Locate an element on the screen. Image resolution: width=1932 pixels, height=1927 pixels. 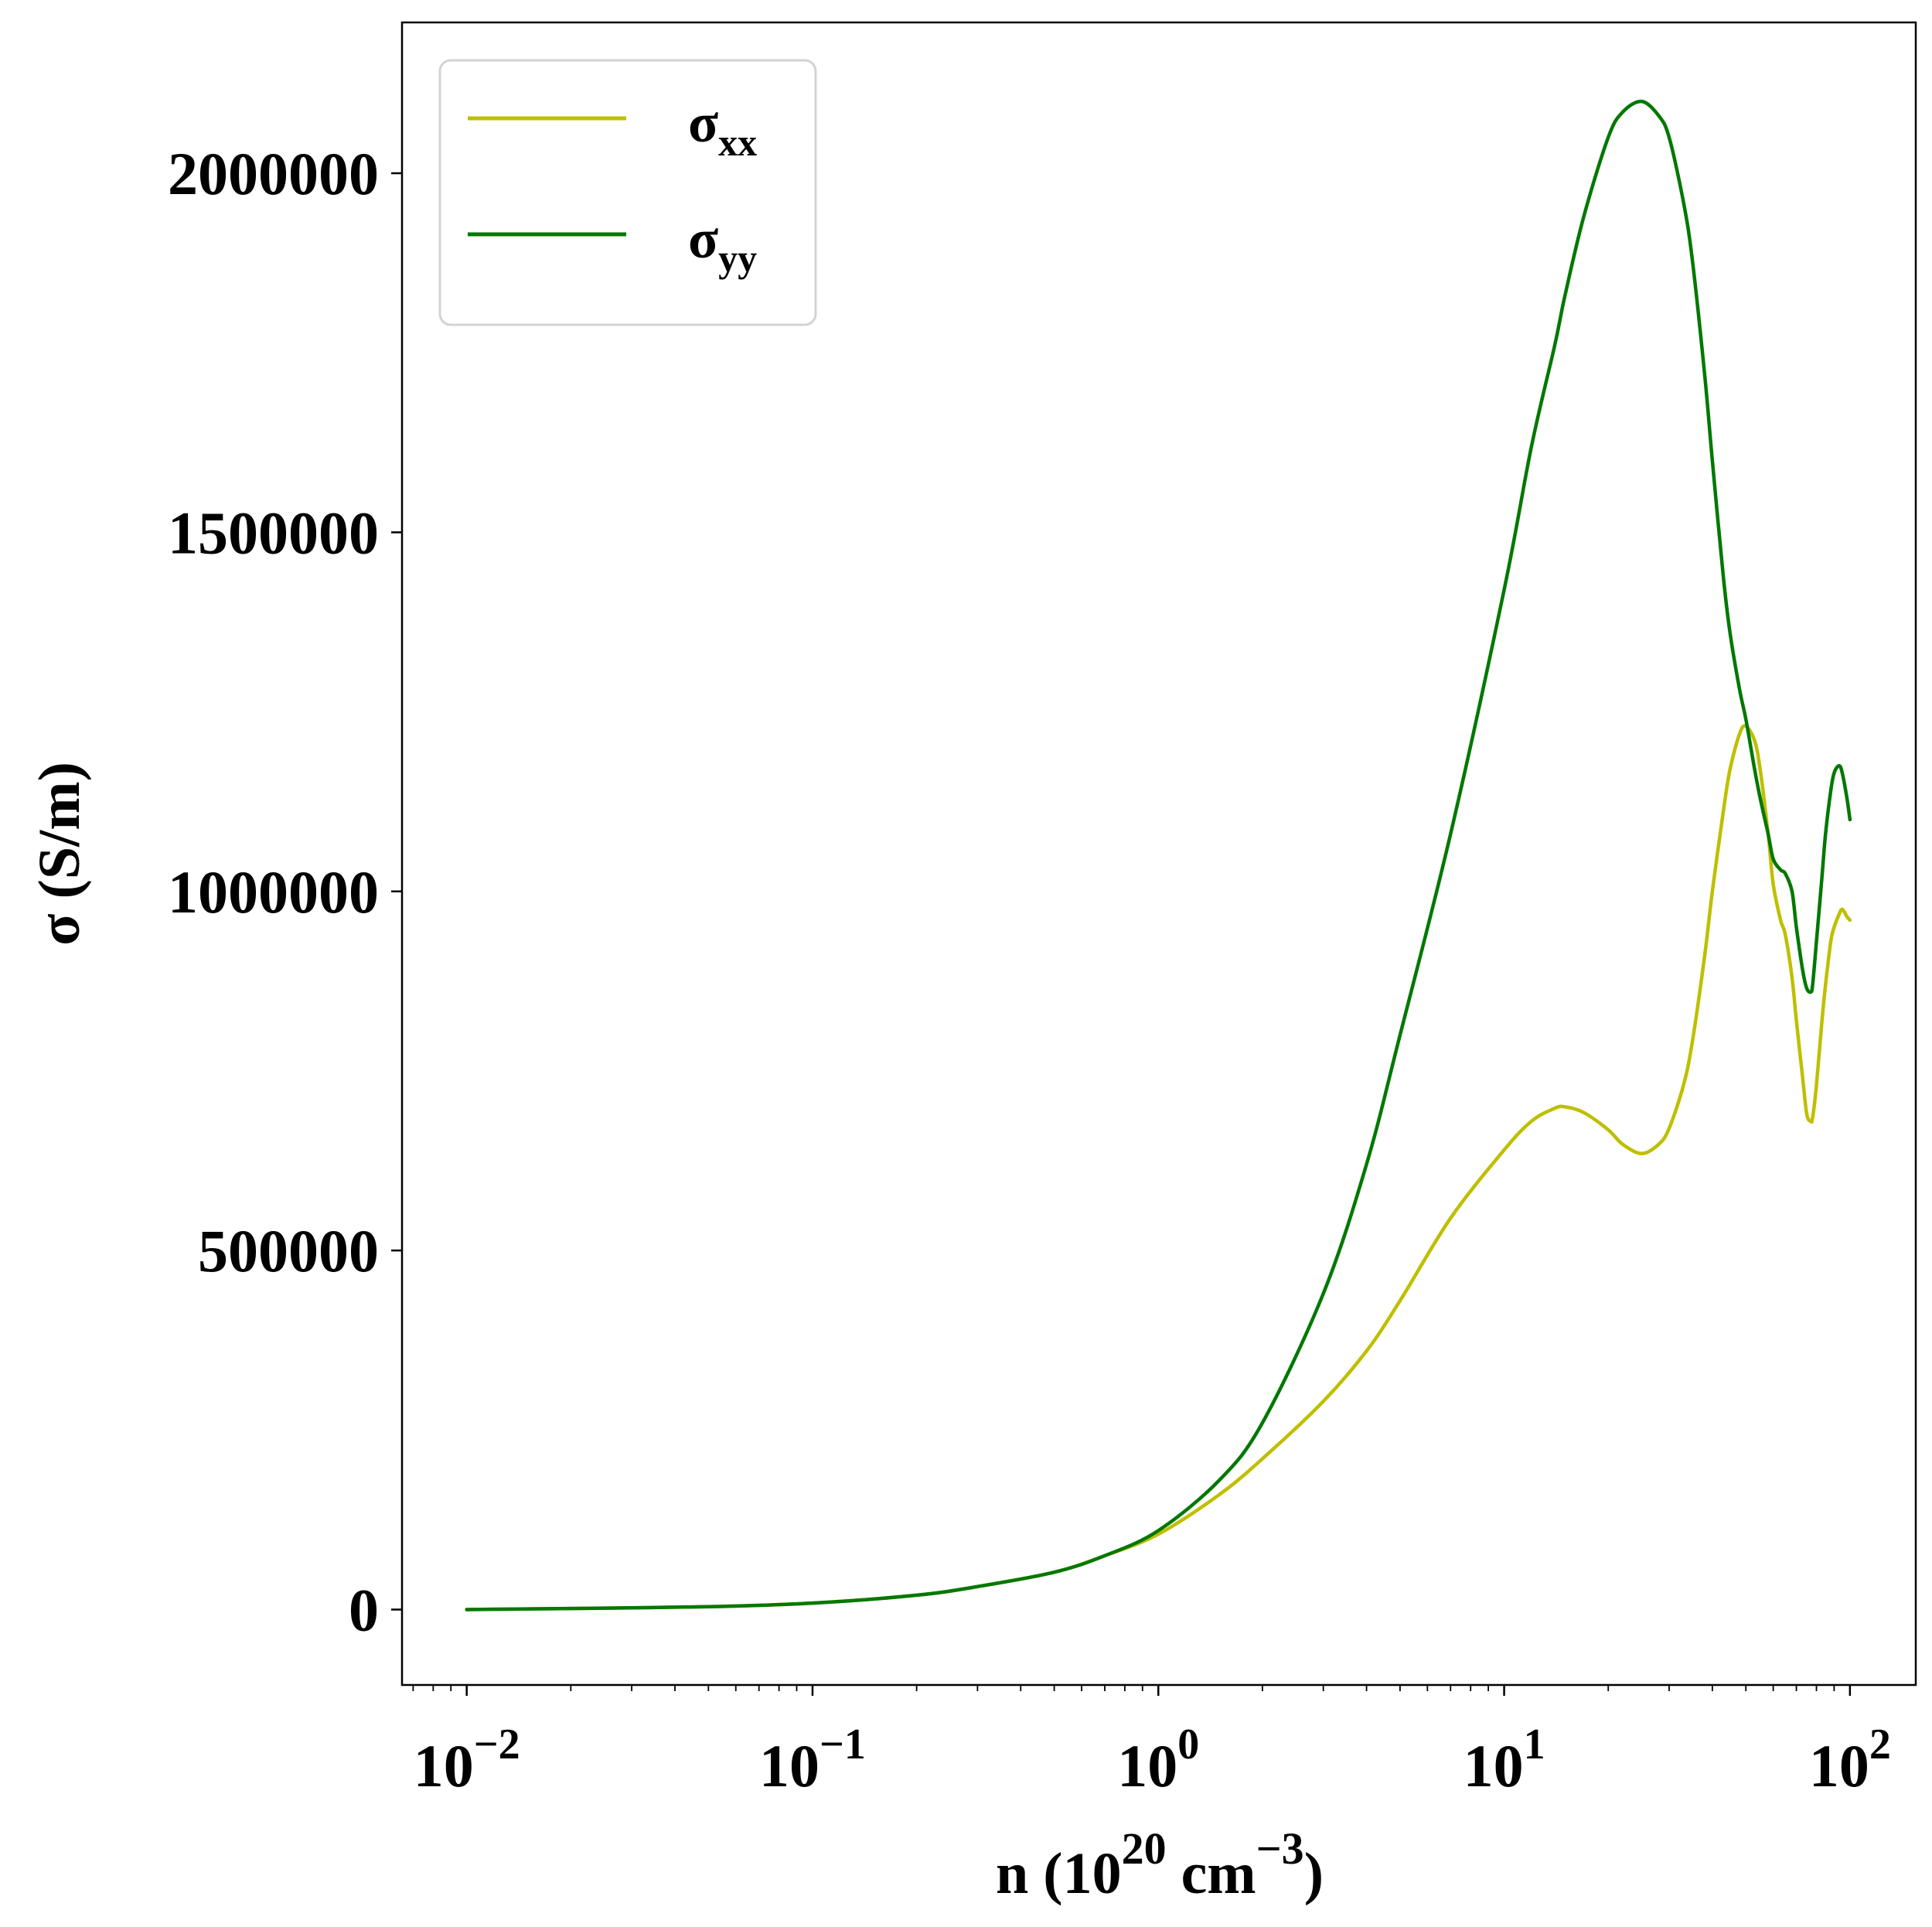
x-axis-ticks: 10⁻² 10⁻¹ 10⁰ 10¹ 10² is located at coordinates (1151, 1742).